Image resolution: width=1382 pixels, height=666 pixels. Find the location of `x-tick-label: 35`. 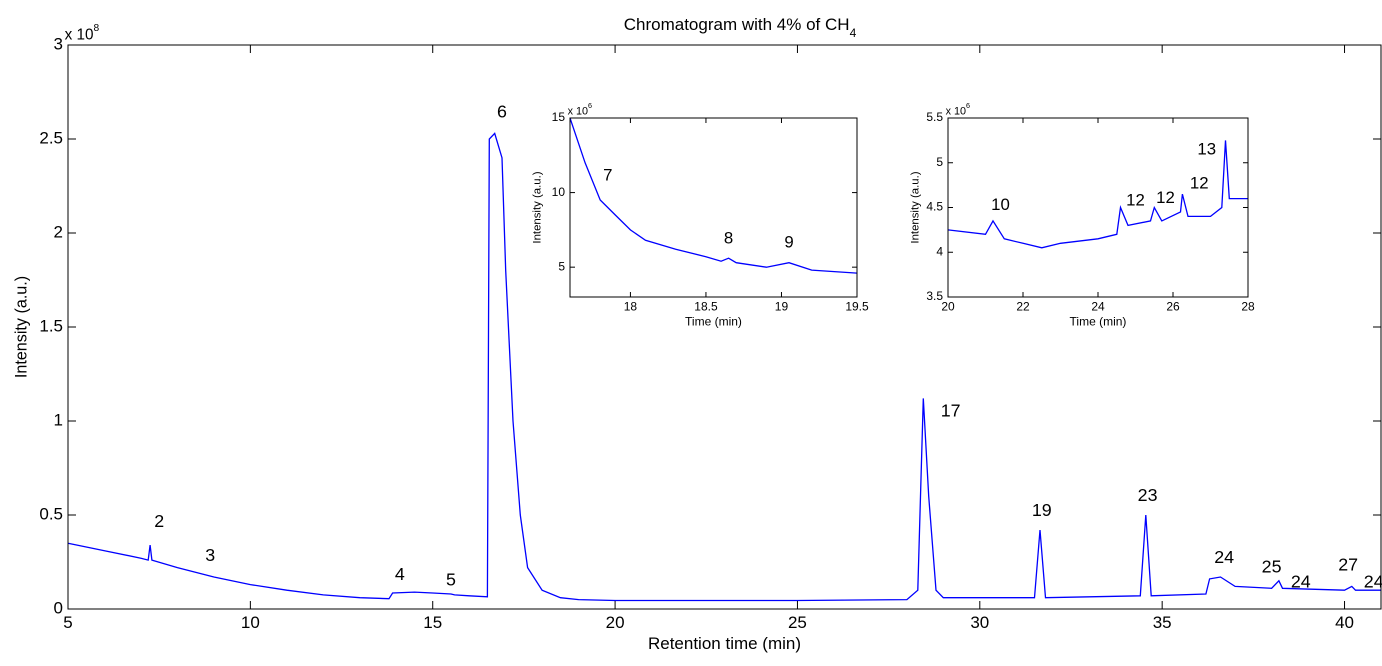

x-tick-label: 35 is located at coordinates (1162, 622).